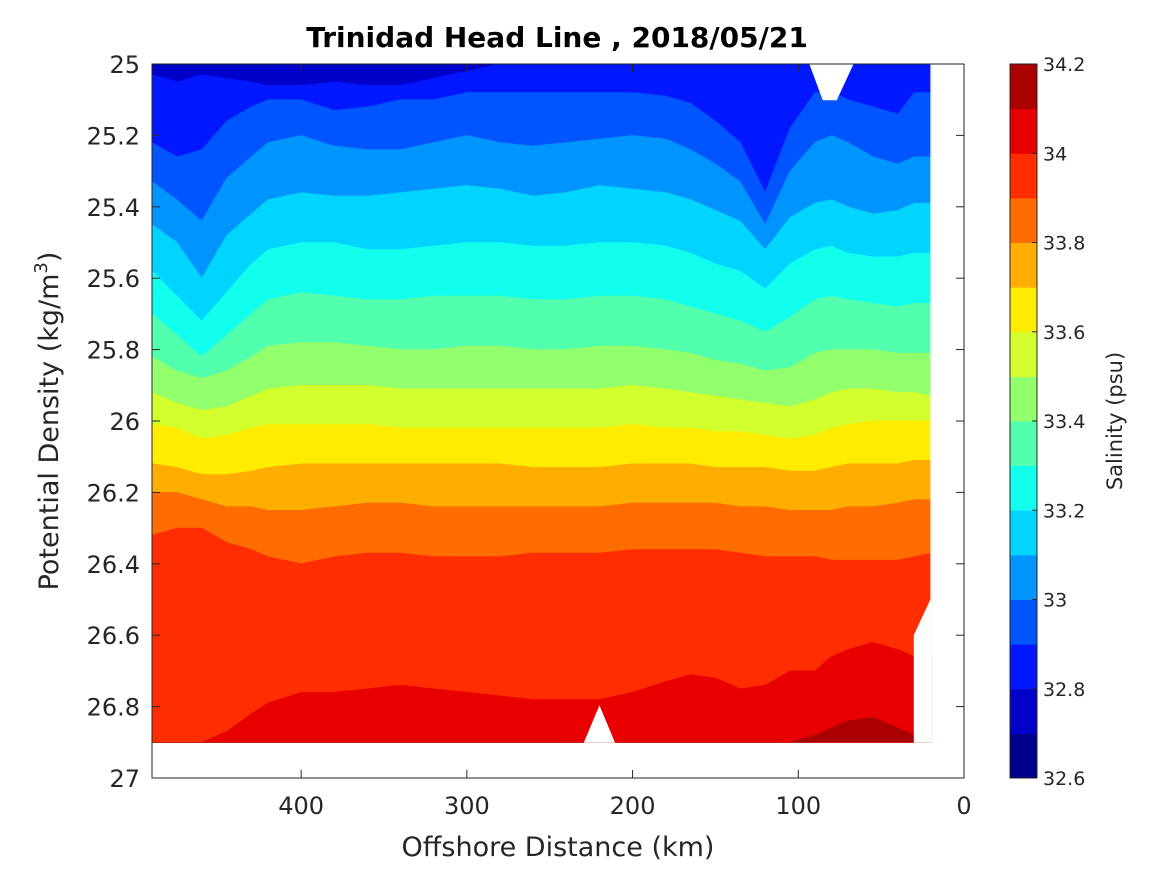 The height and width of the screenshot is (879, 1167). I want to click on x-tick-label: 200, so click(633, 806).